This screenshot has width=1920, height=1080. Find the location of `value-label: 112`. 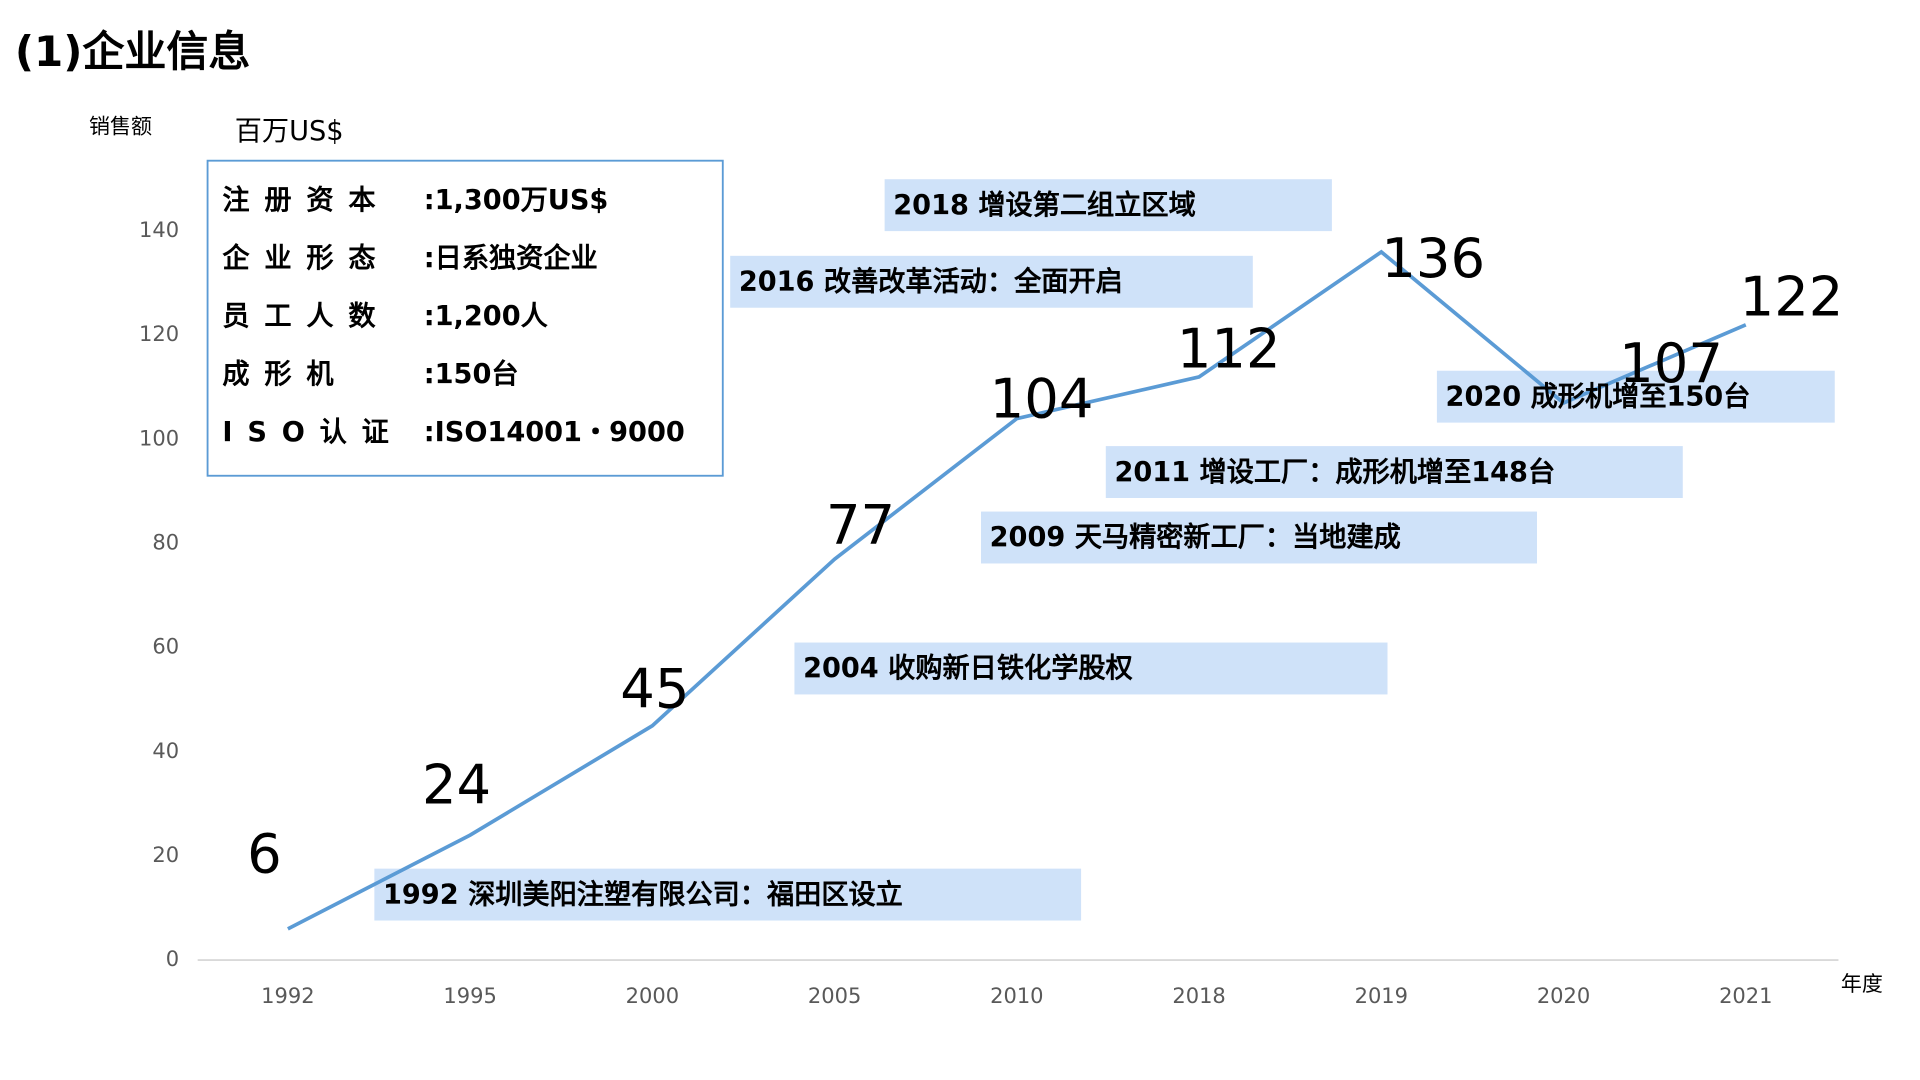

value-label: 112 is located at coordinates (1229, 348).